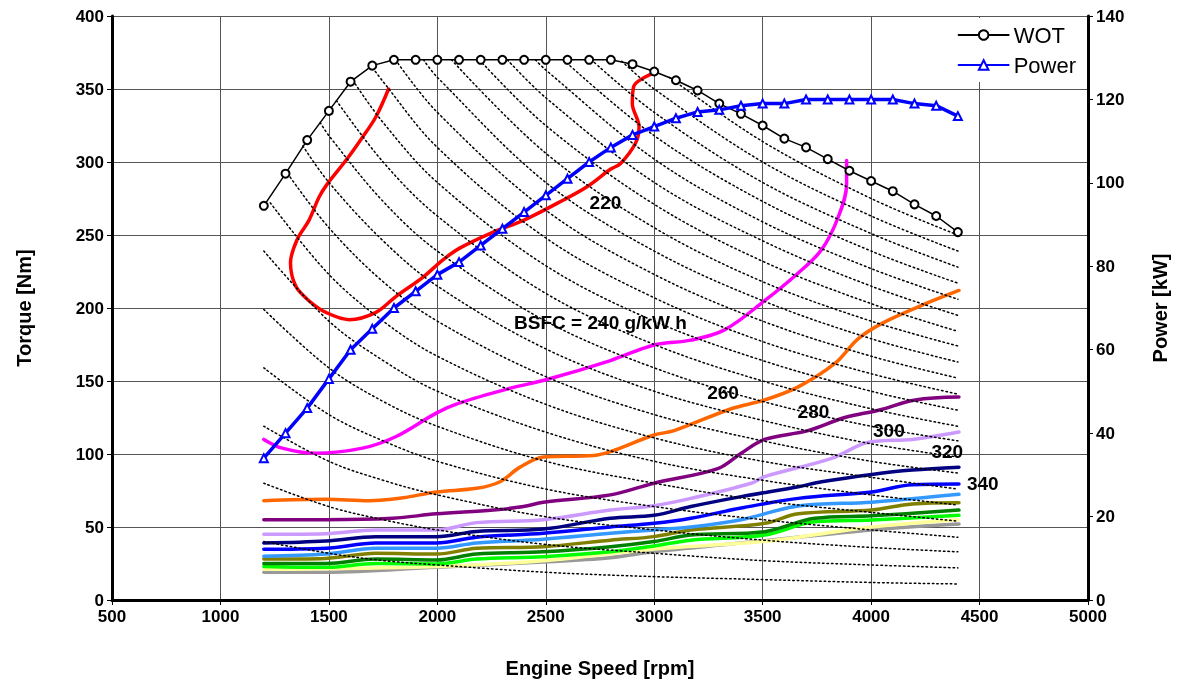 This screenshot has height=700, width=1184. Describe the element at coordinates (762, 616) in the screenshot. I see `x-tick-label: 3500` at that location.